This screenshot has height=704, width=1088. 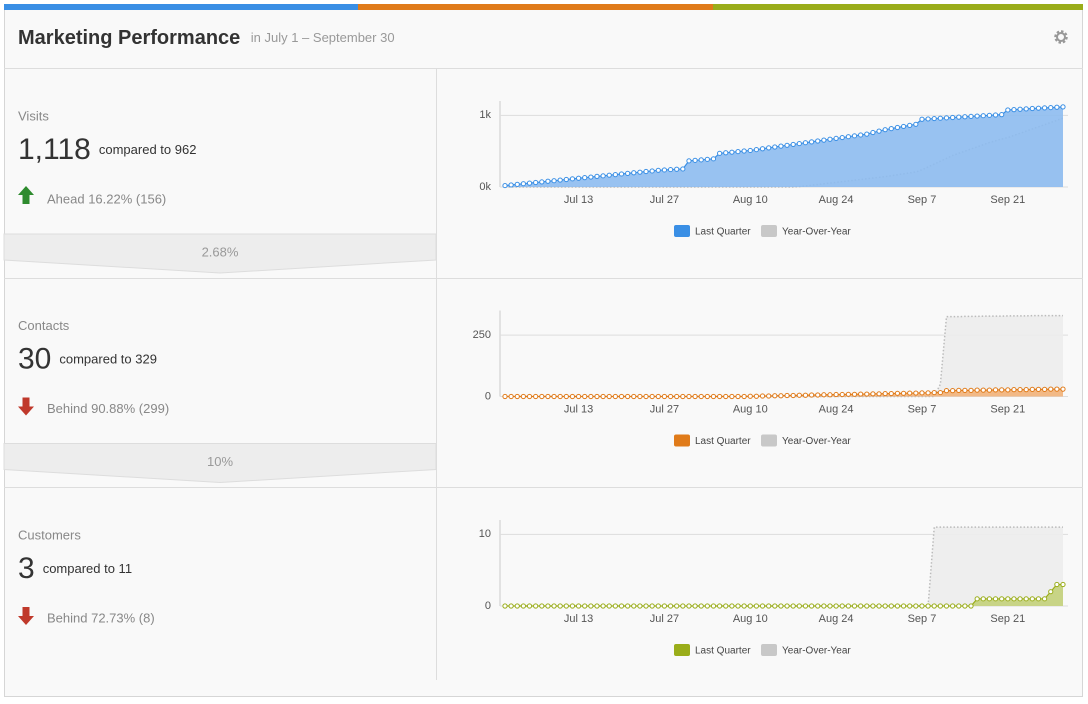 What do you see at coordinates (922, 619) in the screenshot?
I see `x-tick-label: Sep 7` at bounding box center [922, 619].